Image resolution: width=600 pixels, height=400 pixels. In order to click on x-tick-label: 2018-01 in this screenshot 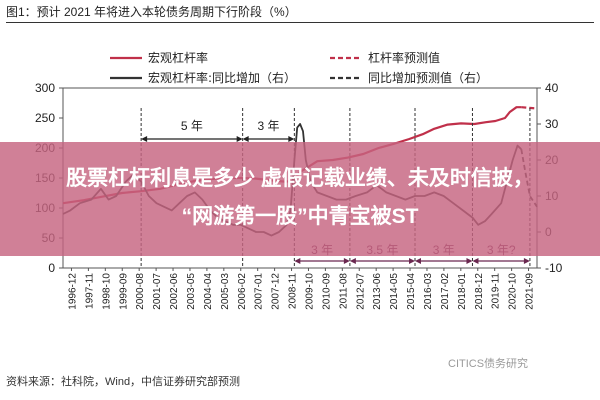, I will do `click(462, 291)`.